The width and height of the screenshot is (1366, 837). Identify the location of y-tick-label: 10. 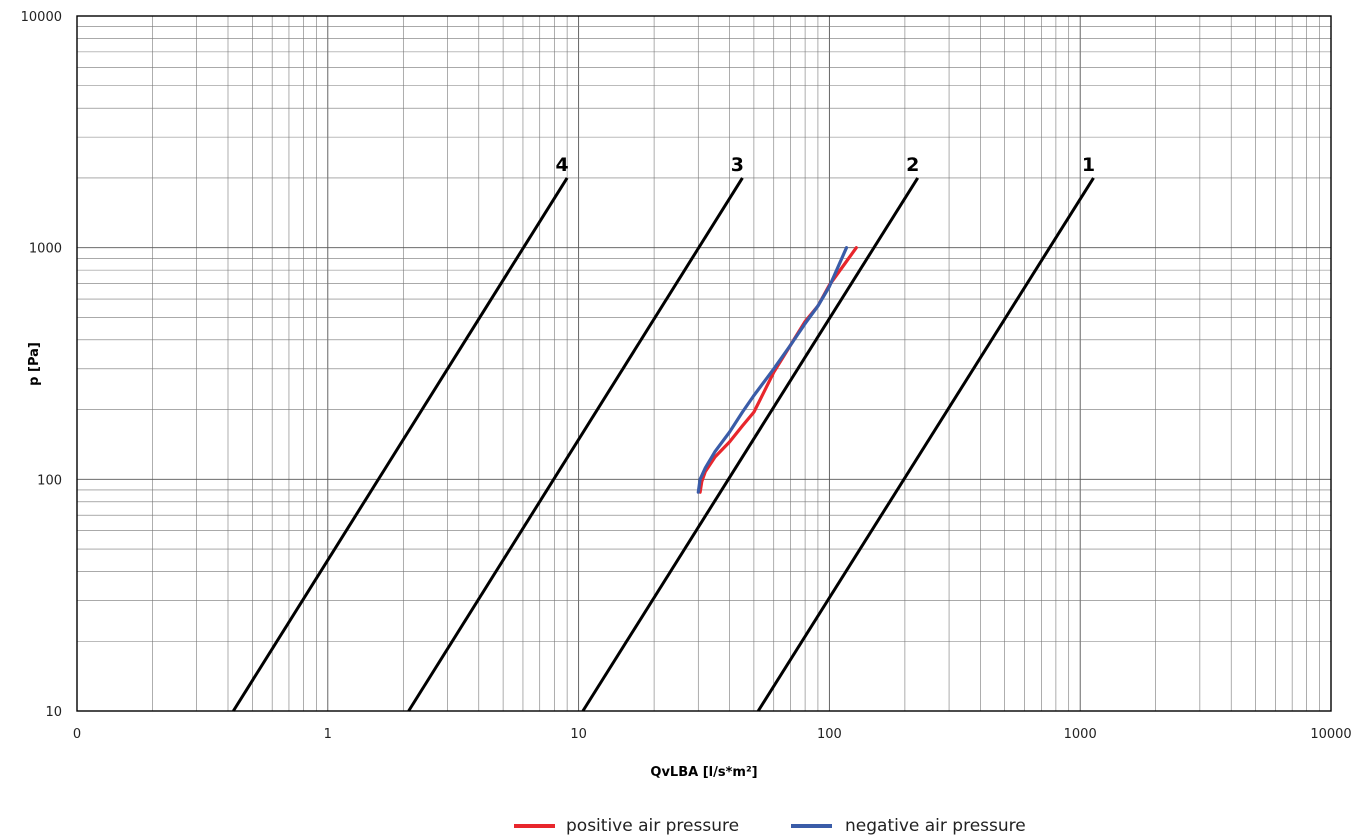
(53, 712).